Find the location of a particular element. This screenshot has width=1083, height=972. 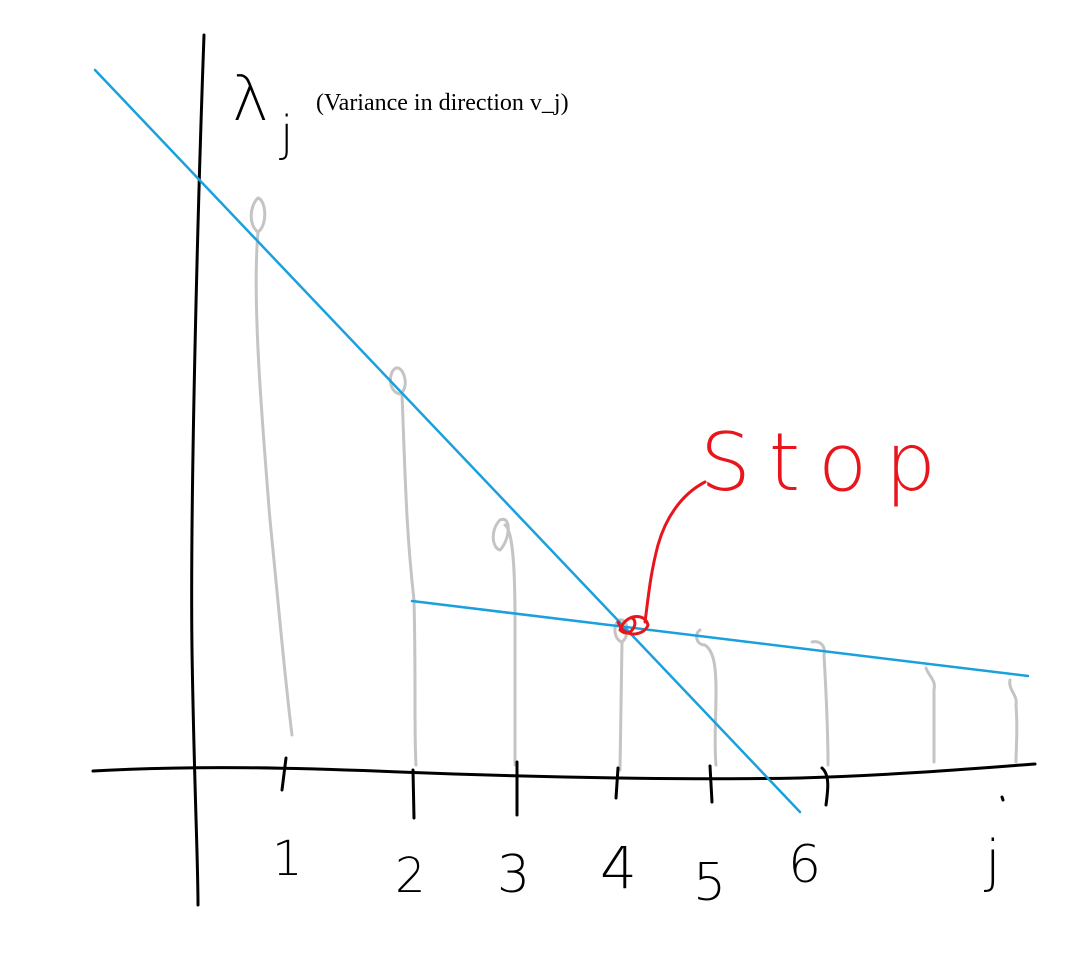

flat-line is located at coordinates (720, 638).